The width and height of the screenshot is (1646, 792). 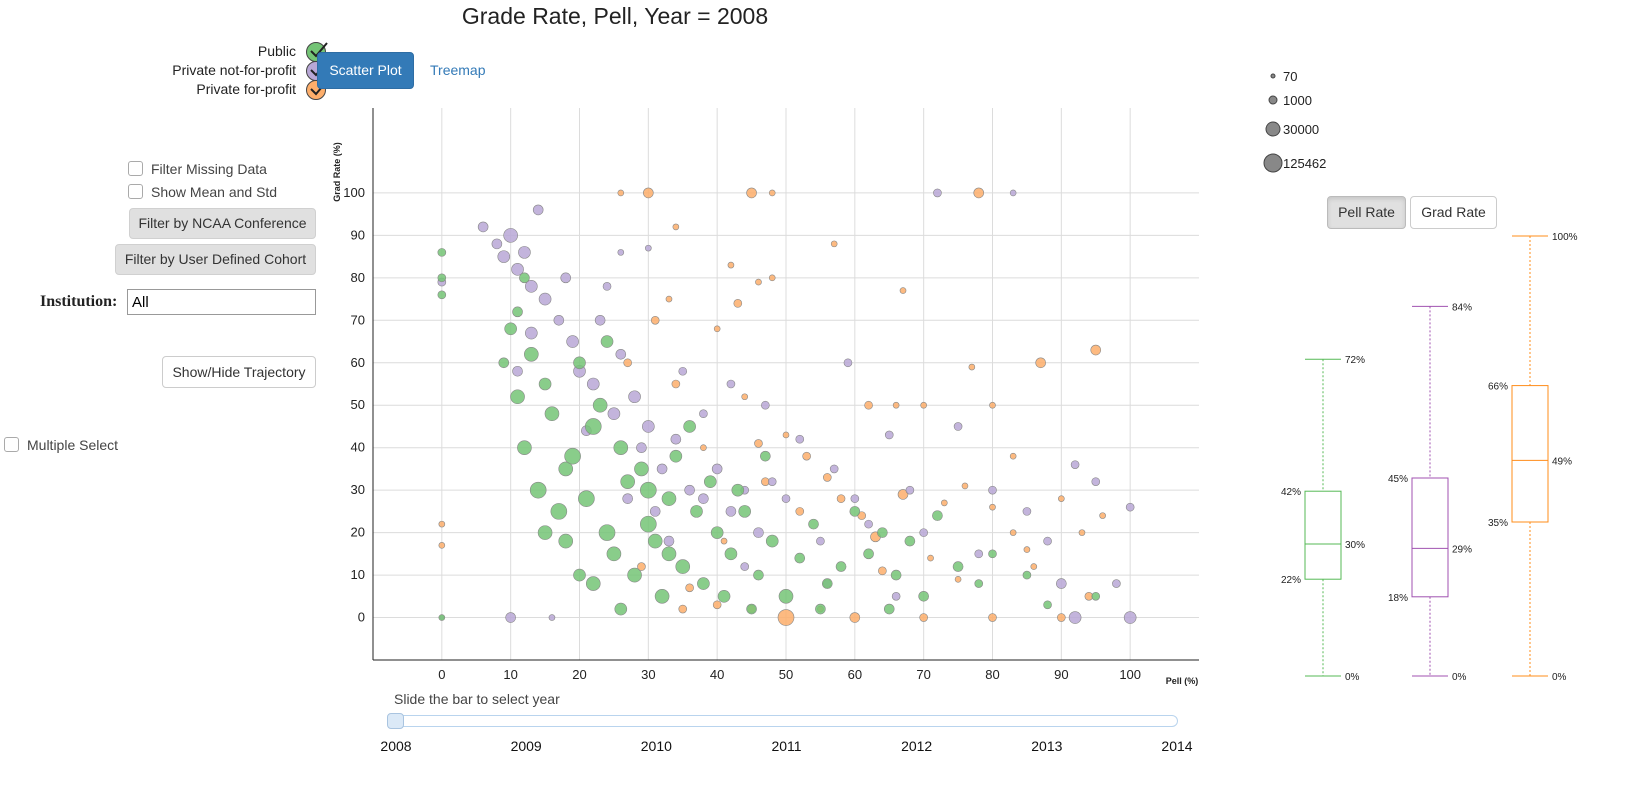 I want to click on multiple-select-checkbox, so click(x=11, y=444).